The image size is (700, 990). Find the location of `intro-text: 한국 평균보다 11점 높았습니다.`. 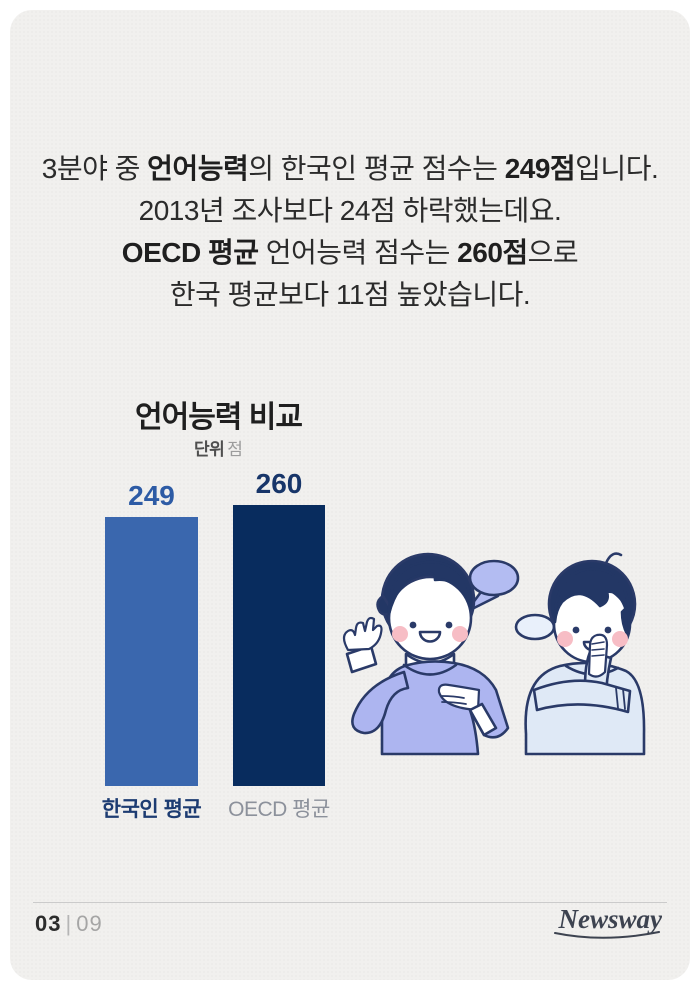

intro-text: 한국 평균보다 11점 높았습니다. is located at coordinates (350, 294).